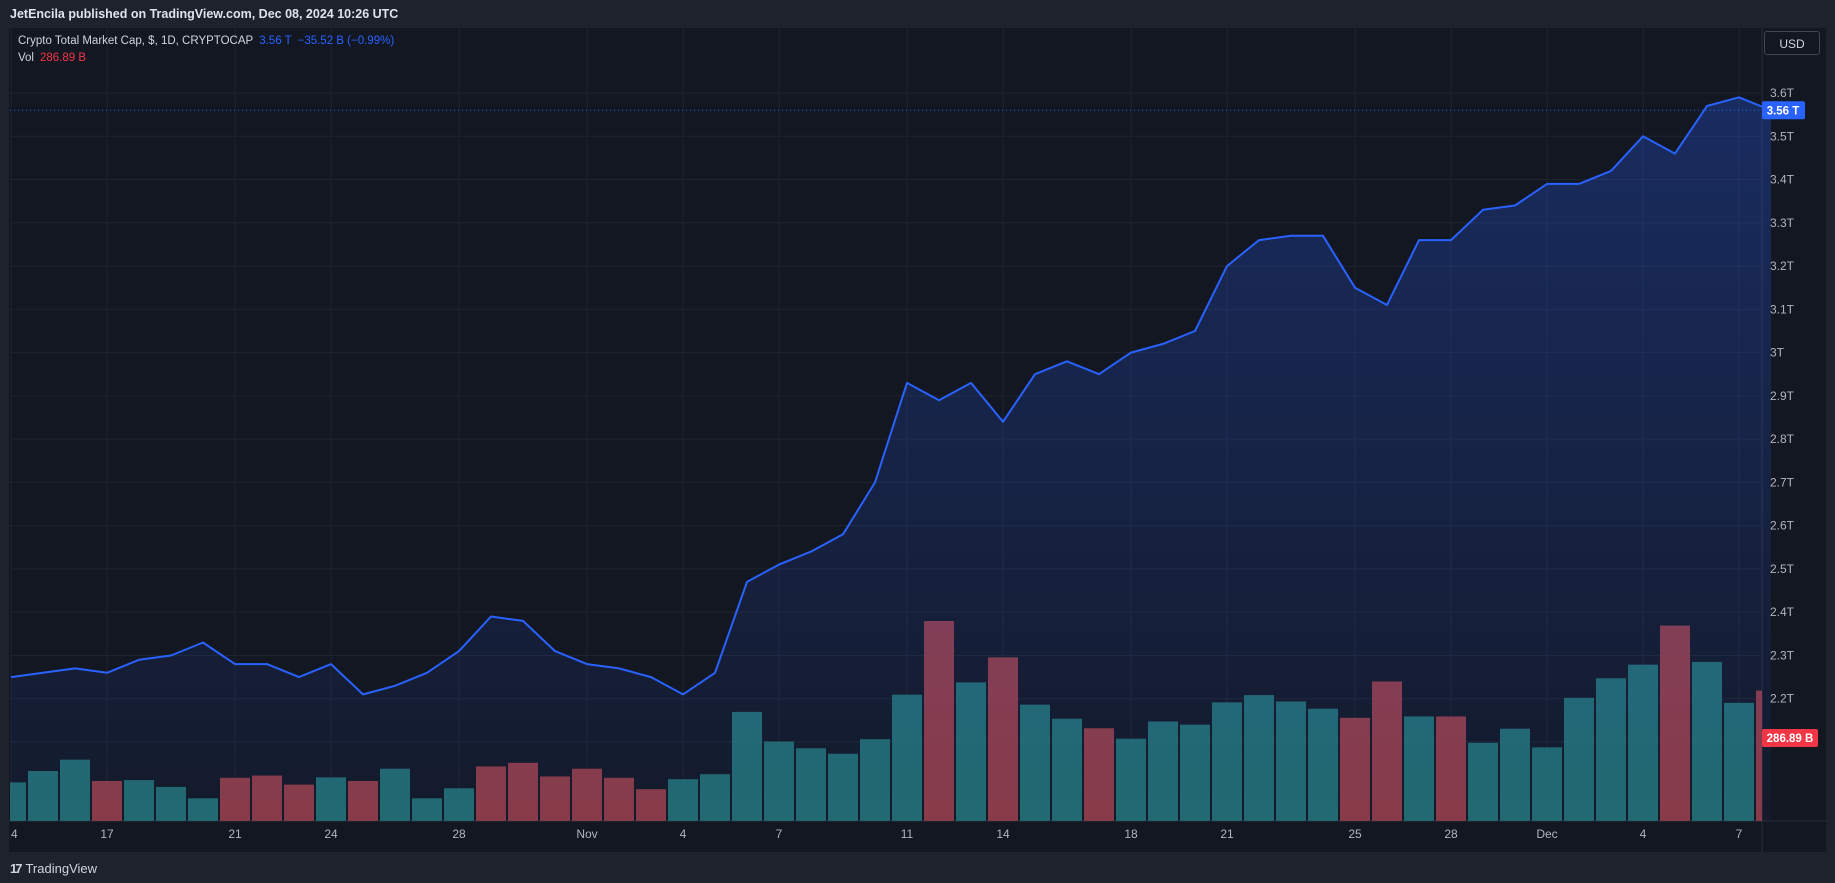 The image size is (1835, 883). I want to click on legend-vol-label: Vol, so click(26, 58).